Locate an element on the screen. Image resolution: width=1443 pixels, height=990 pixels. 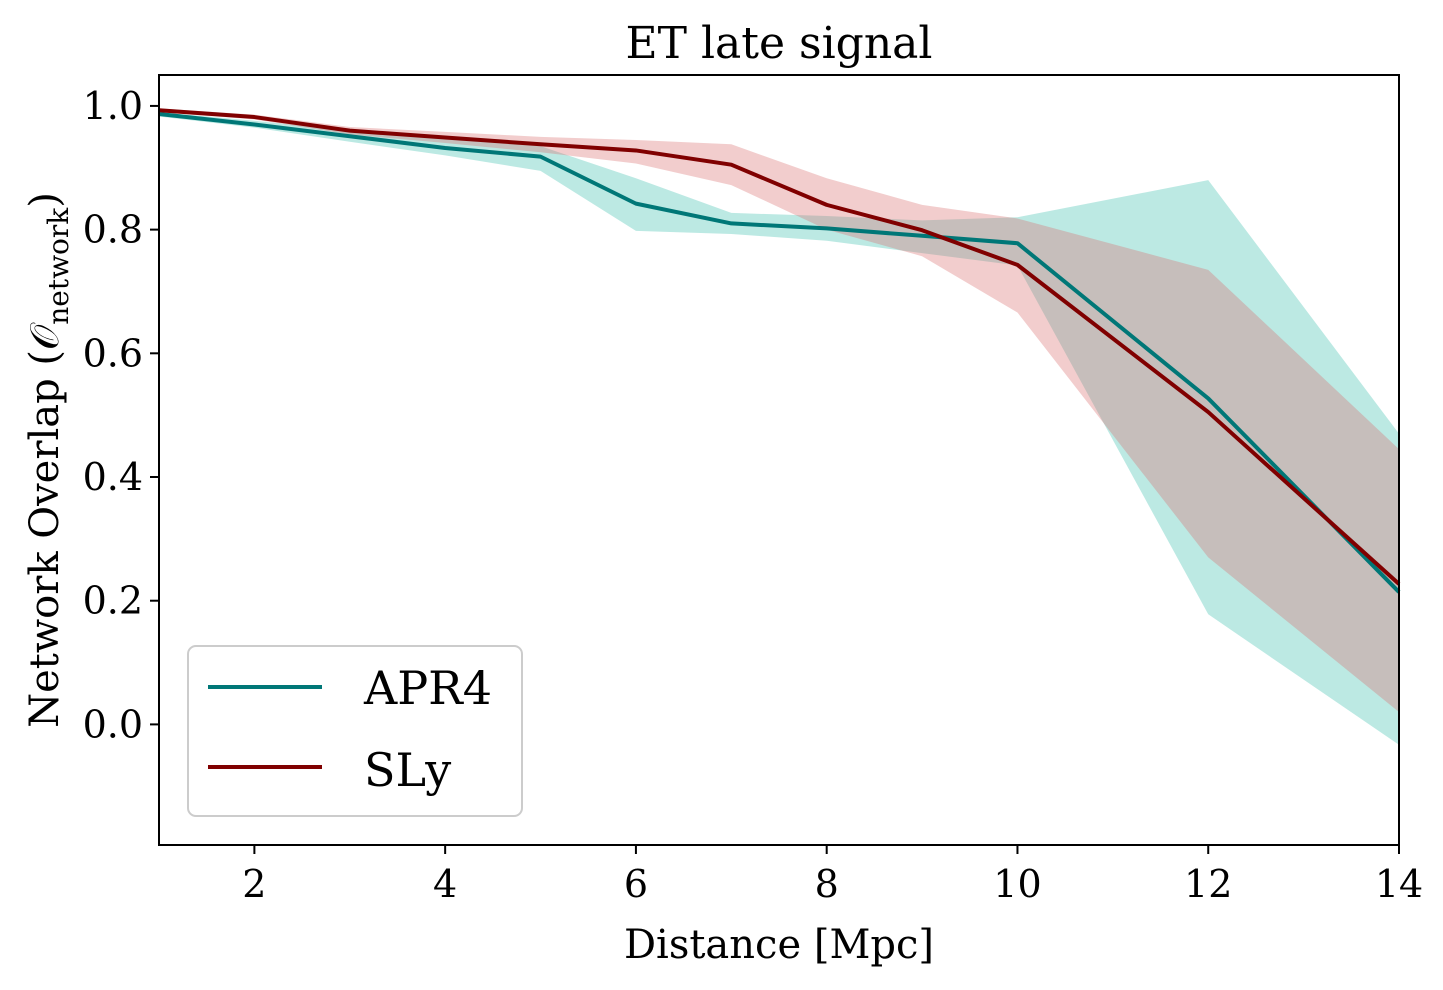
x-tick-label: 12 is located at coordinates (1208, 884).